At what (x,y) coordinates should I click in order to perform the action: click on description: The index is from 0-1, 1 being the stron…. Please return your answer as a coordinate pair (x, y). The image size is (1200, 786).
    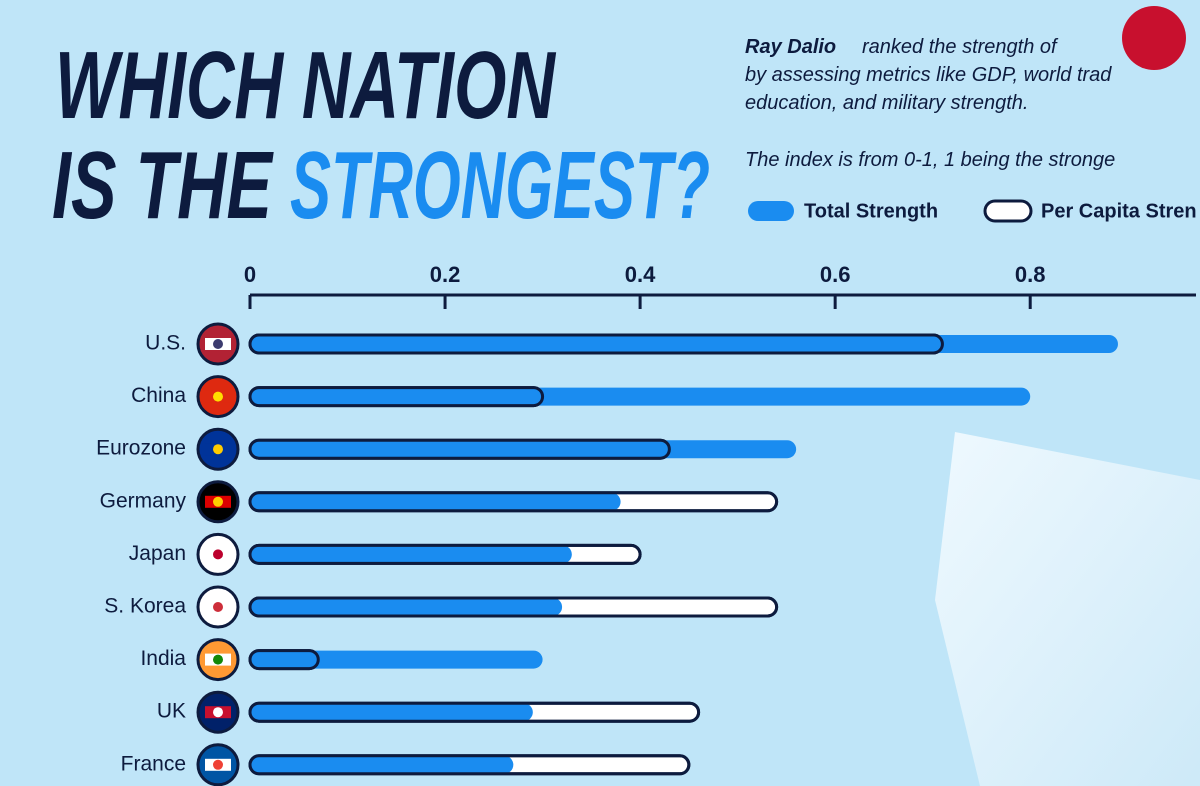
    Looking at the image, I should click on (930, 160).